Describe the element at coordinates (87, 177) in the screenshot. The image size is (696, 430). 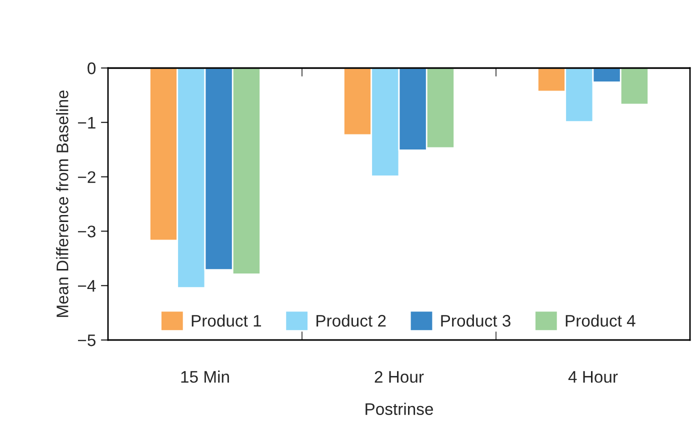
I see `y-tick-label: −2` at that location.